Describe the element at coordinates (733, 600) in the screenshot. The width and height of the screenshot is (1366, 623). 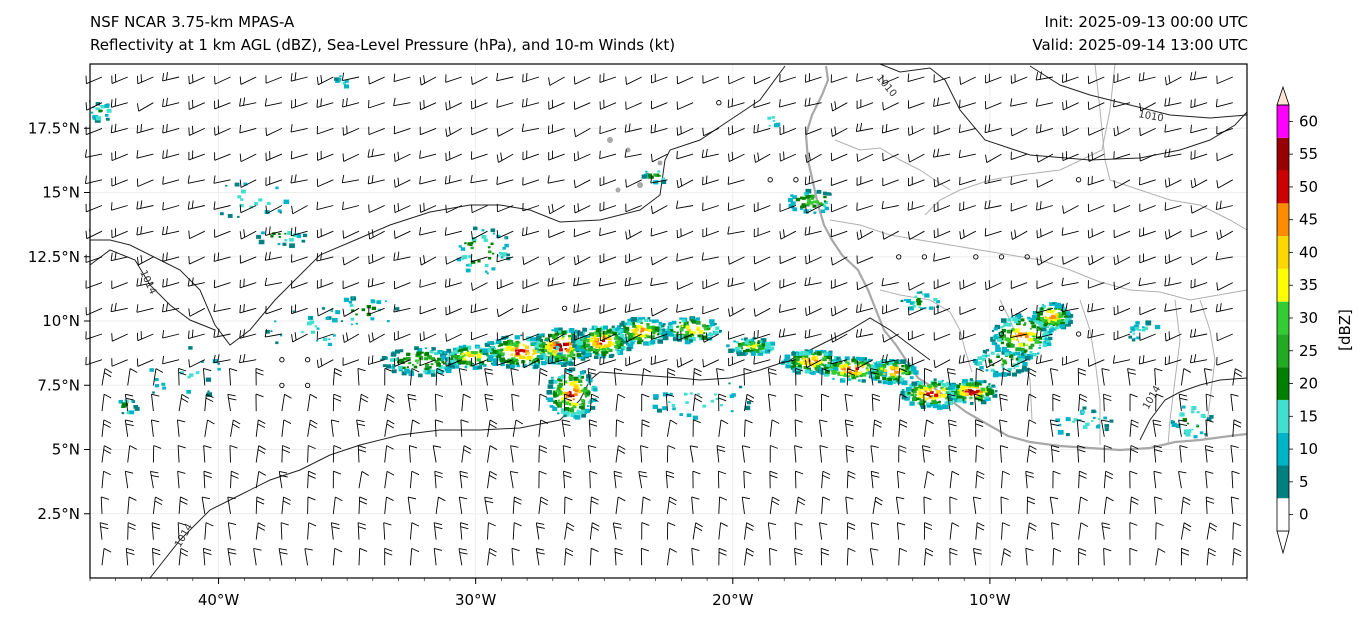
I see `x-tick-label: 20°W` at that location.